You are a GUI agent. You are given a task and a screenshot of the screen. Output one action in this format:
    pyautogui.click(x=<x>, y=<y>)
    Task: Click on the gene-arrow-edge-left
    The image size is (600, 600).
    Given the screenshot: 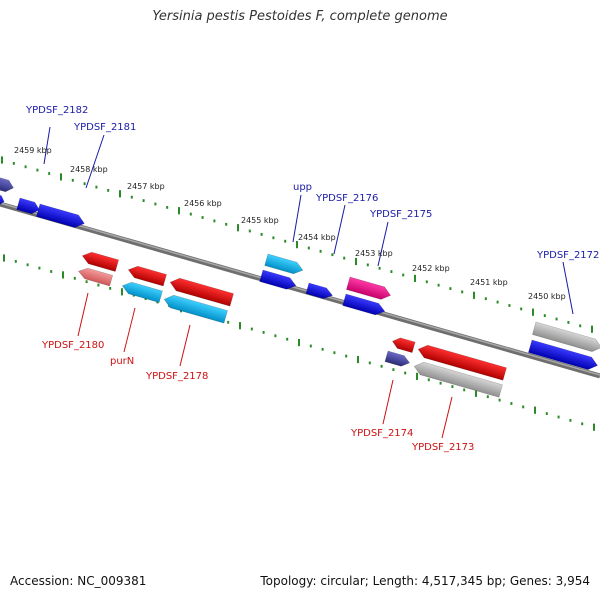 What is the action you would take?
    pyautogui.click(x=7, y=184)
    